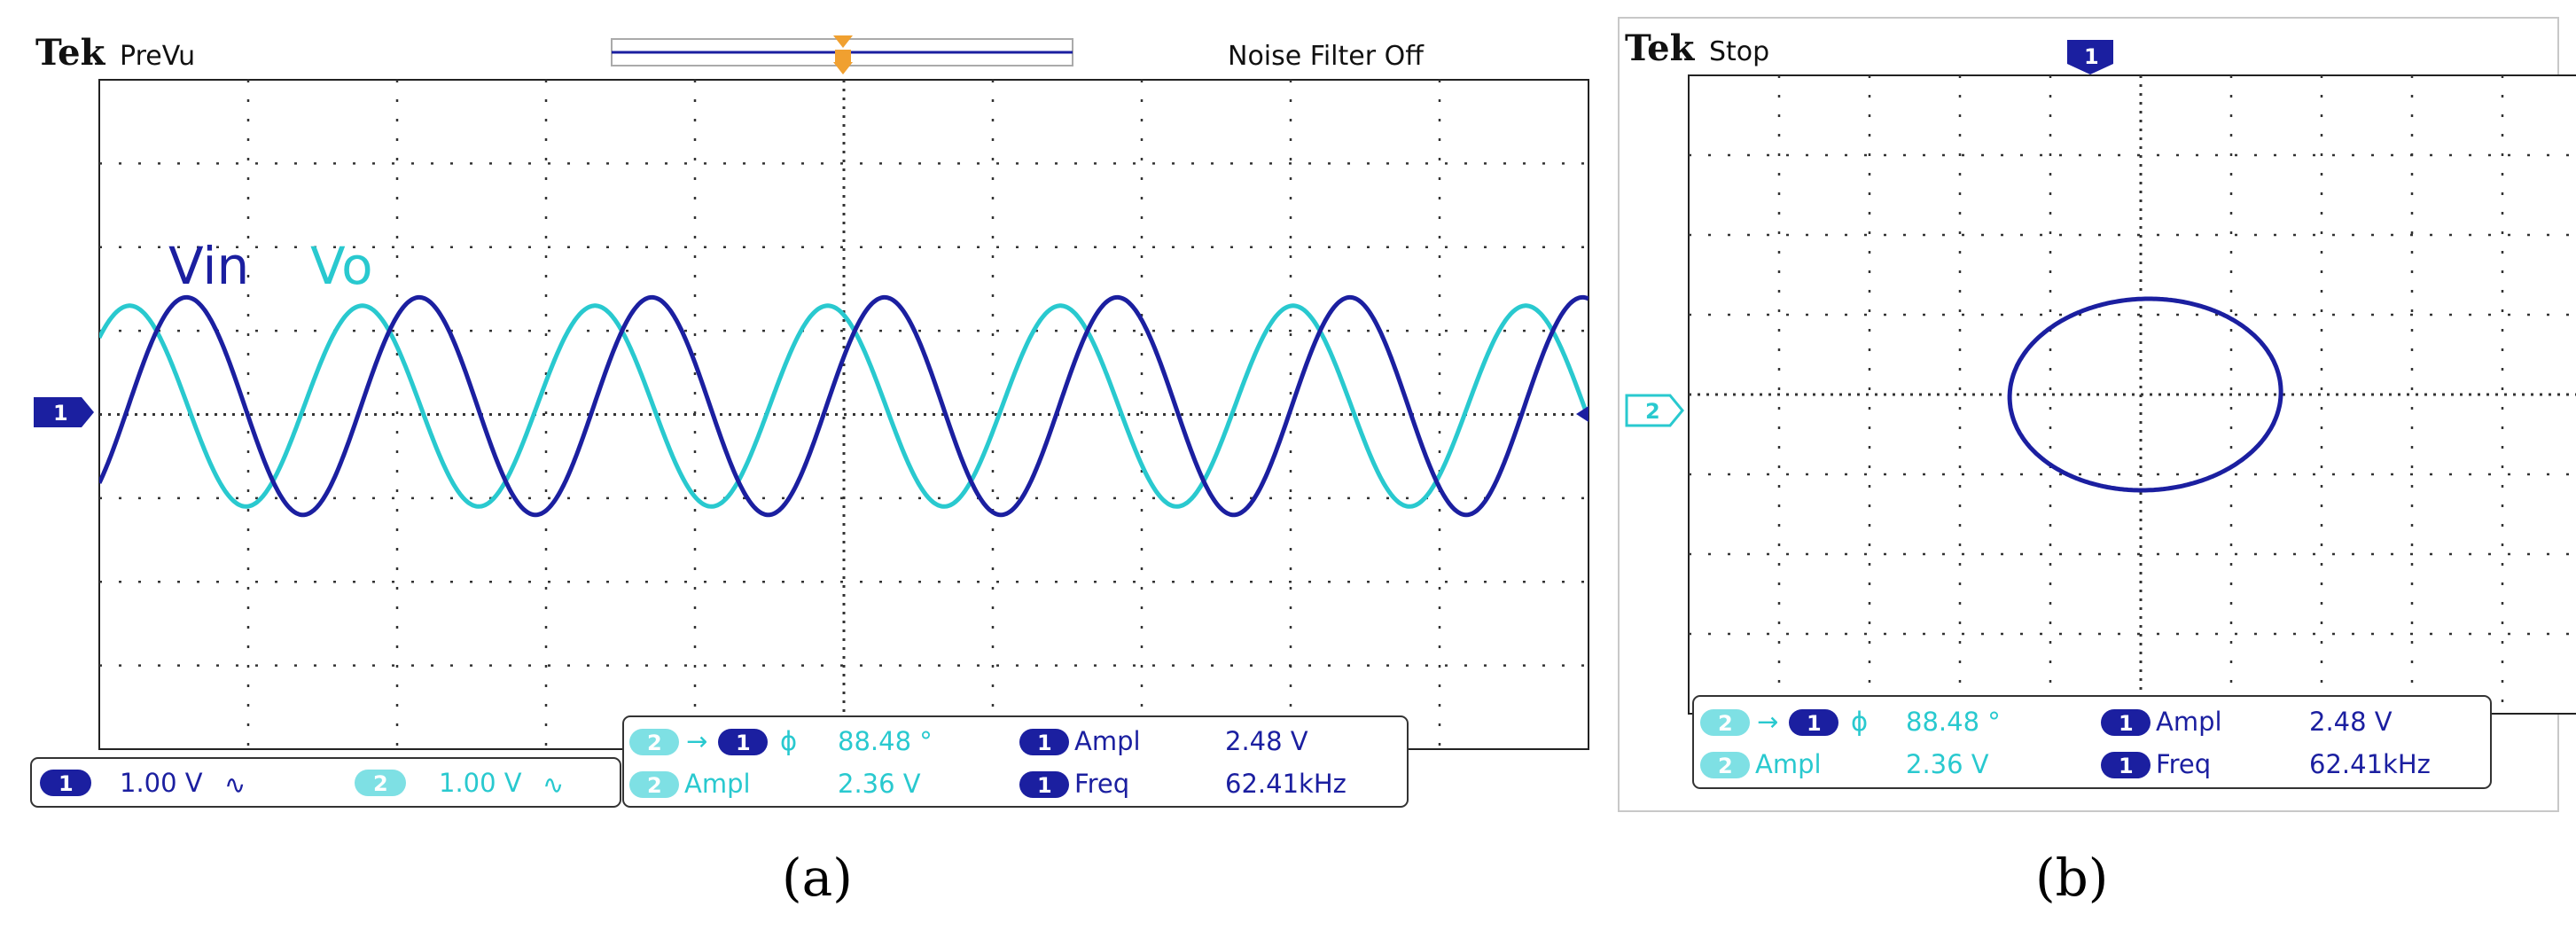  Describe the element at coordinates (325, 782) in the screenshot. I see `channel-scale-bar: 1 1.00 V ∿ 2 1.00 V ∿` at that location.